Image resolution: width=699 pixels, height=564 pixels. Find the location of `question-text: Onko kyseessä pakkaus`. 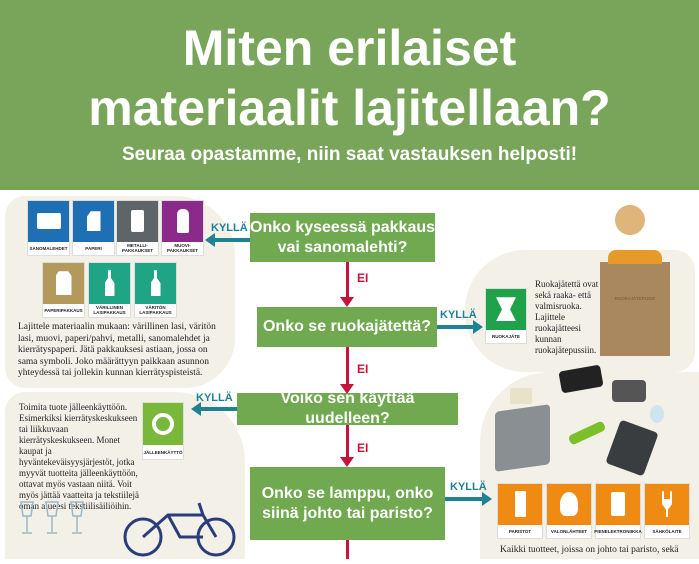

question-text: Onko kyseessä pakkaus is located at coordinates (343, 227).